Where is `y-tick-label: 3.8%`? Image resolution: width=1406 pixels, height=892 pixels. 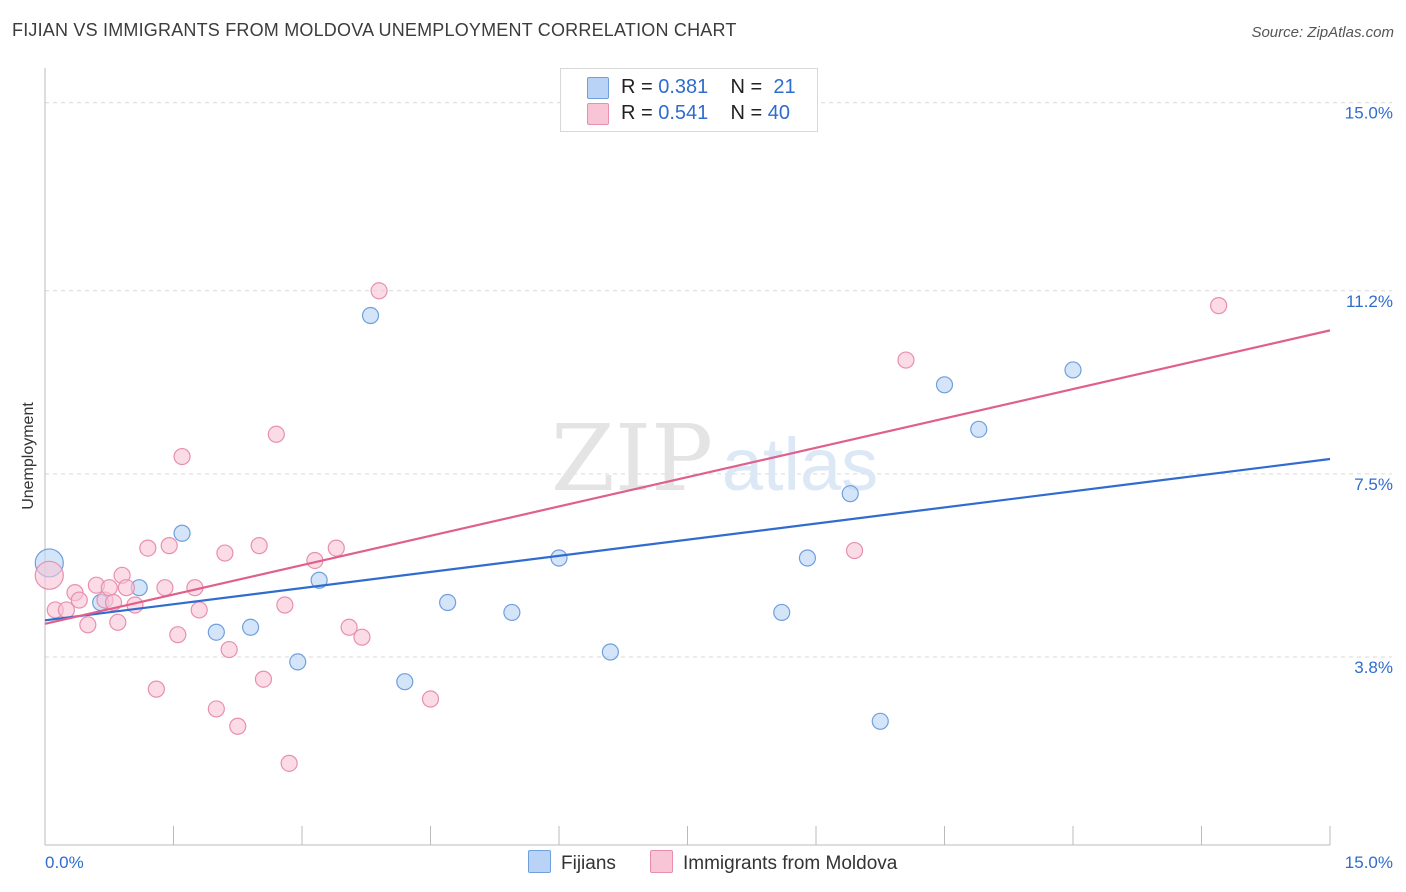 y-tick-label: 3.8% is located at coordinates (1373, 667).